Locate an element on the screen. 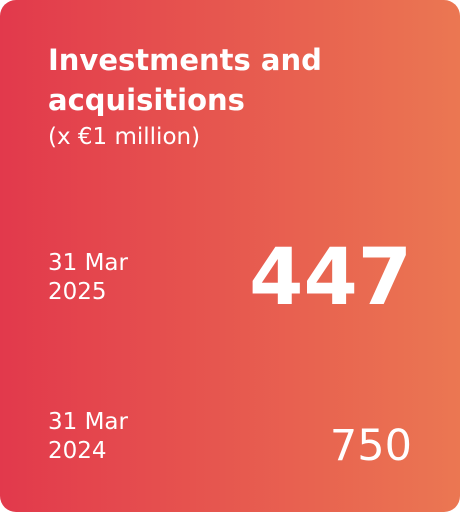  prior-period-date: 31 Mar is located at coordinates (88, 422).